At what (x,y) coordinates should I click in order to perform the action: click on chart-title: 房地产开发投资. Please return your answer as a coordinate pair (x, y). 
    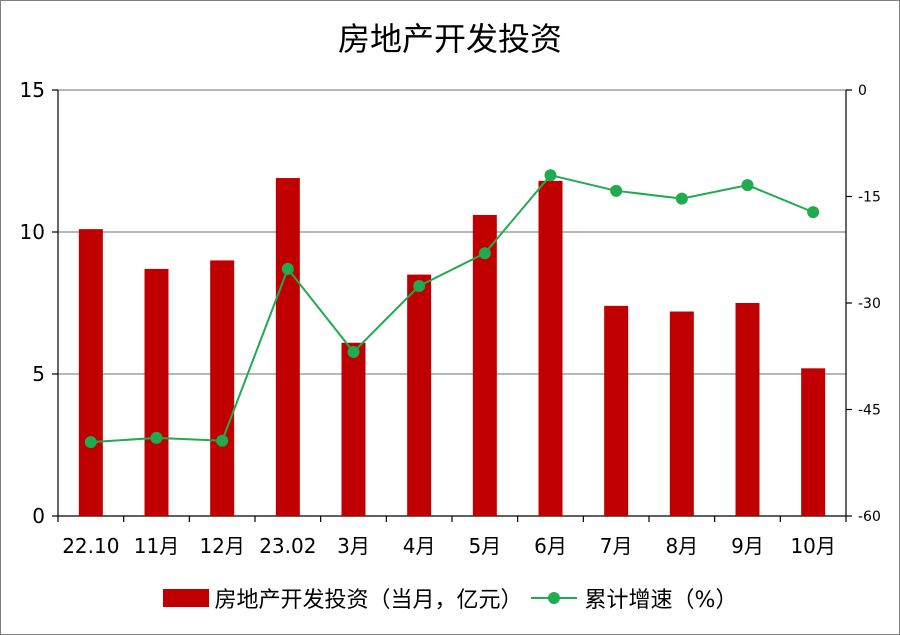
    Looking at the image, I should click on (449, 39).